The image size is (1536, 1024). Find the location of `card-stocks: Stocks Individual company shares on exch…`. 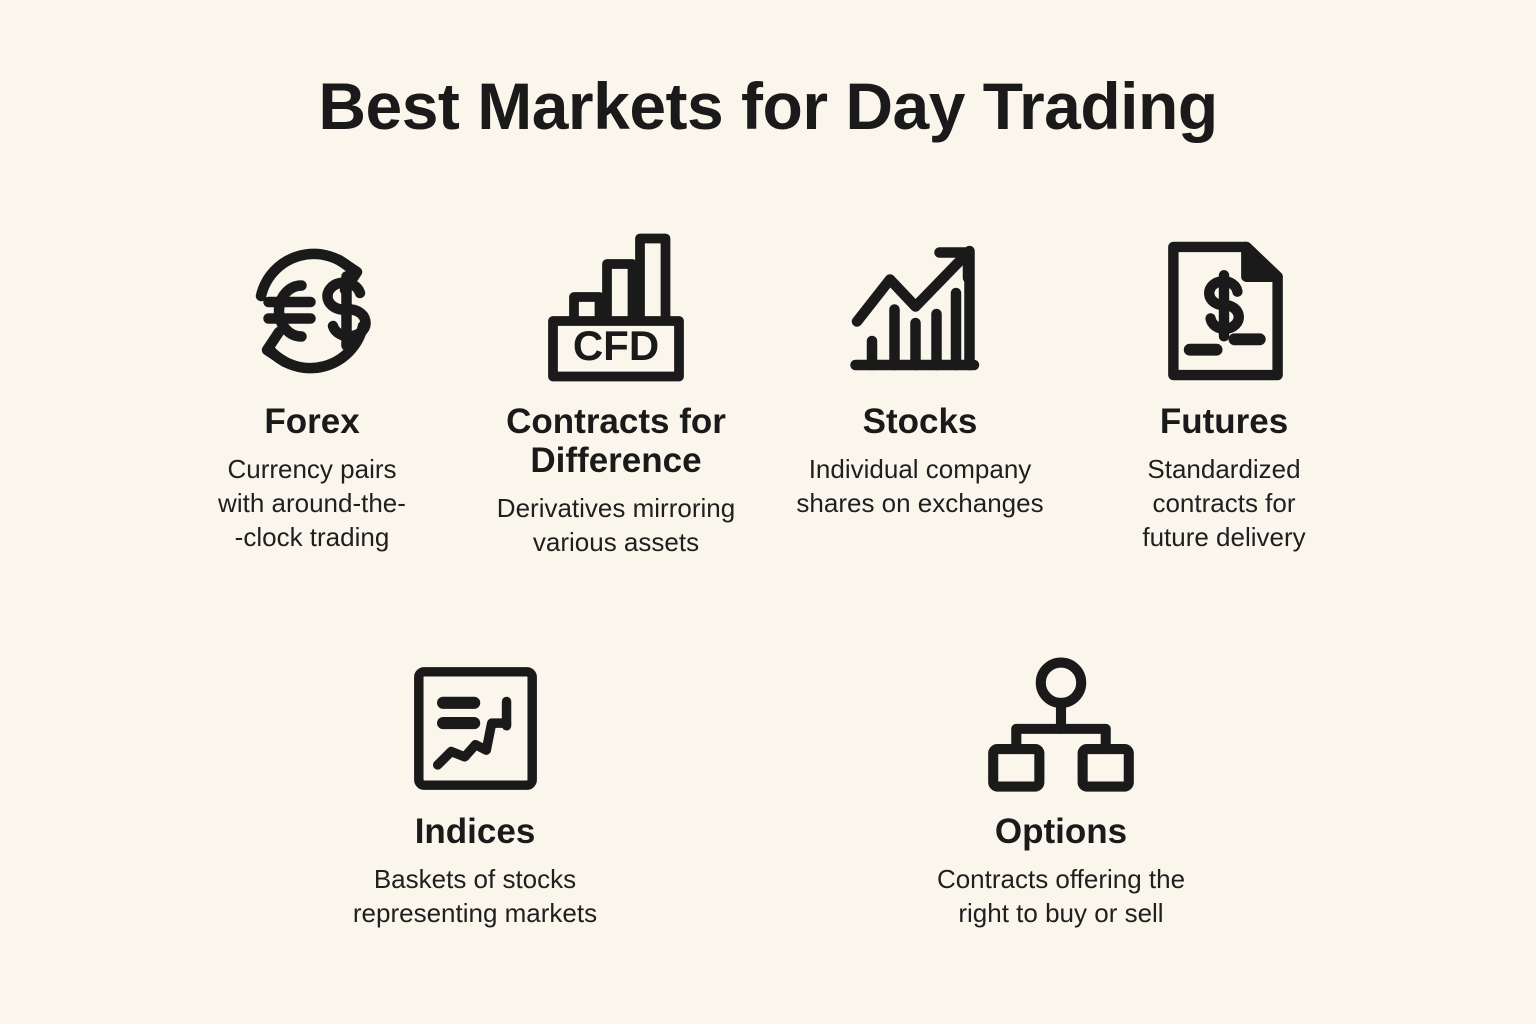

card-stocks: Stocks Individual company shares on exch… is located at coordinates (920, 369).